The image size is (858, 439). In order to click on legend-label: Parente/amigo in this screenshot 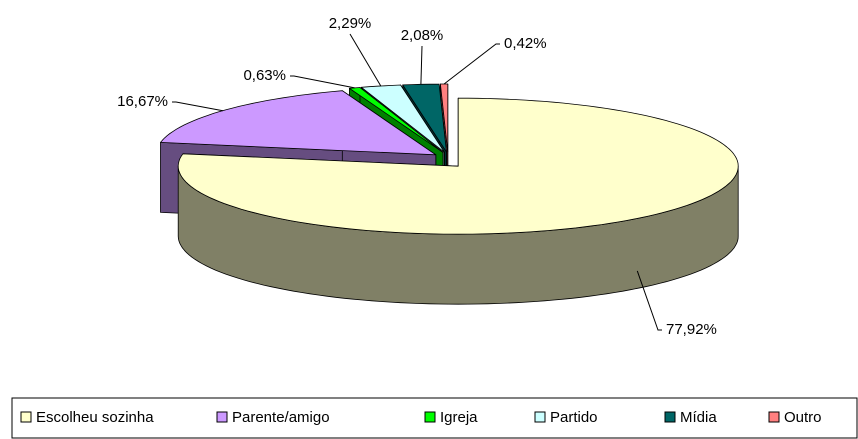, I will do `click(281, 417)`.